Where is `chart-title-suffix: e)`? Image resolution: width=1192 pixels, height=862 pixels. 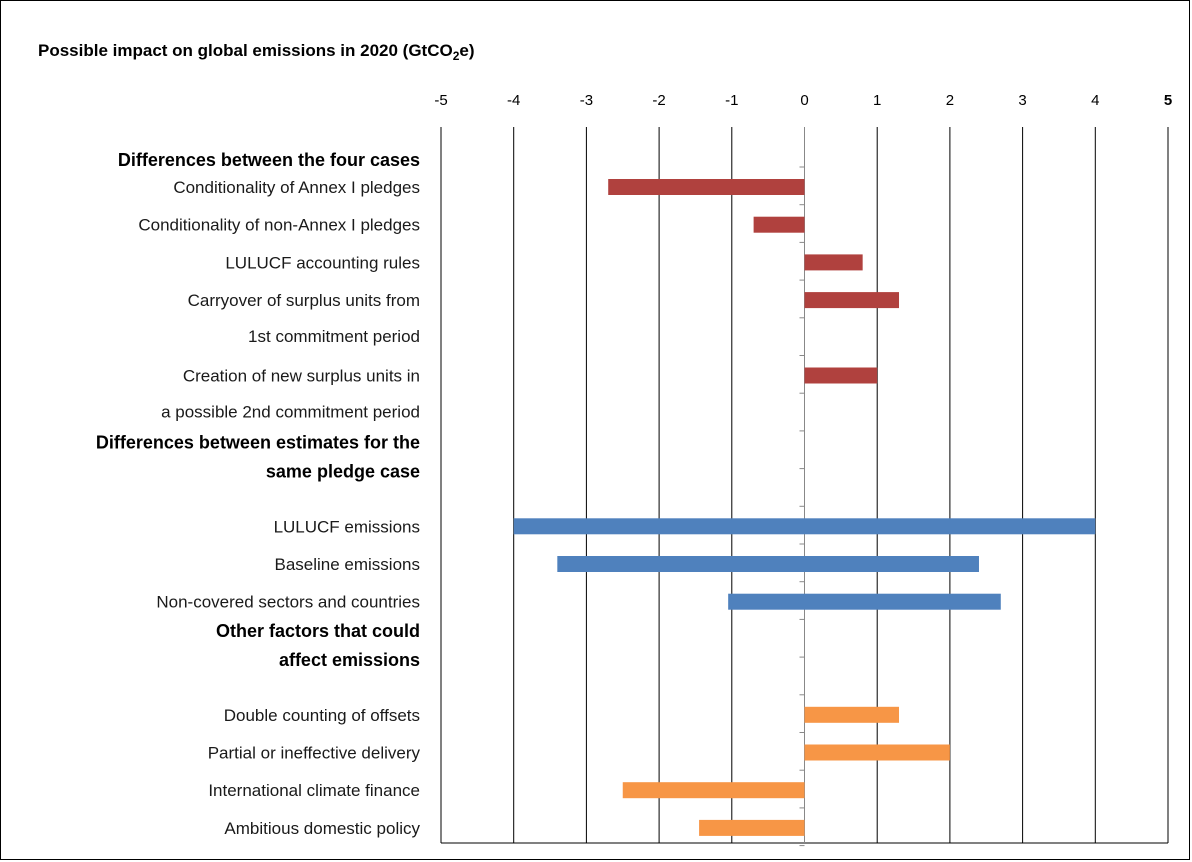 chart-title-suffix: e) is located at coordinates (467, 50).